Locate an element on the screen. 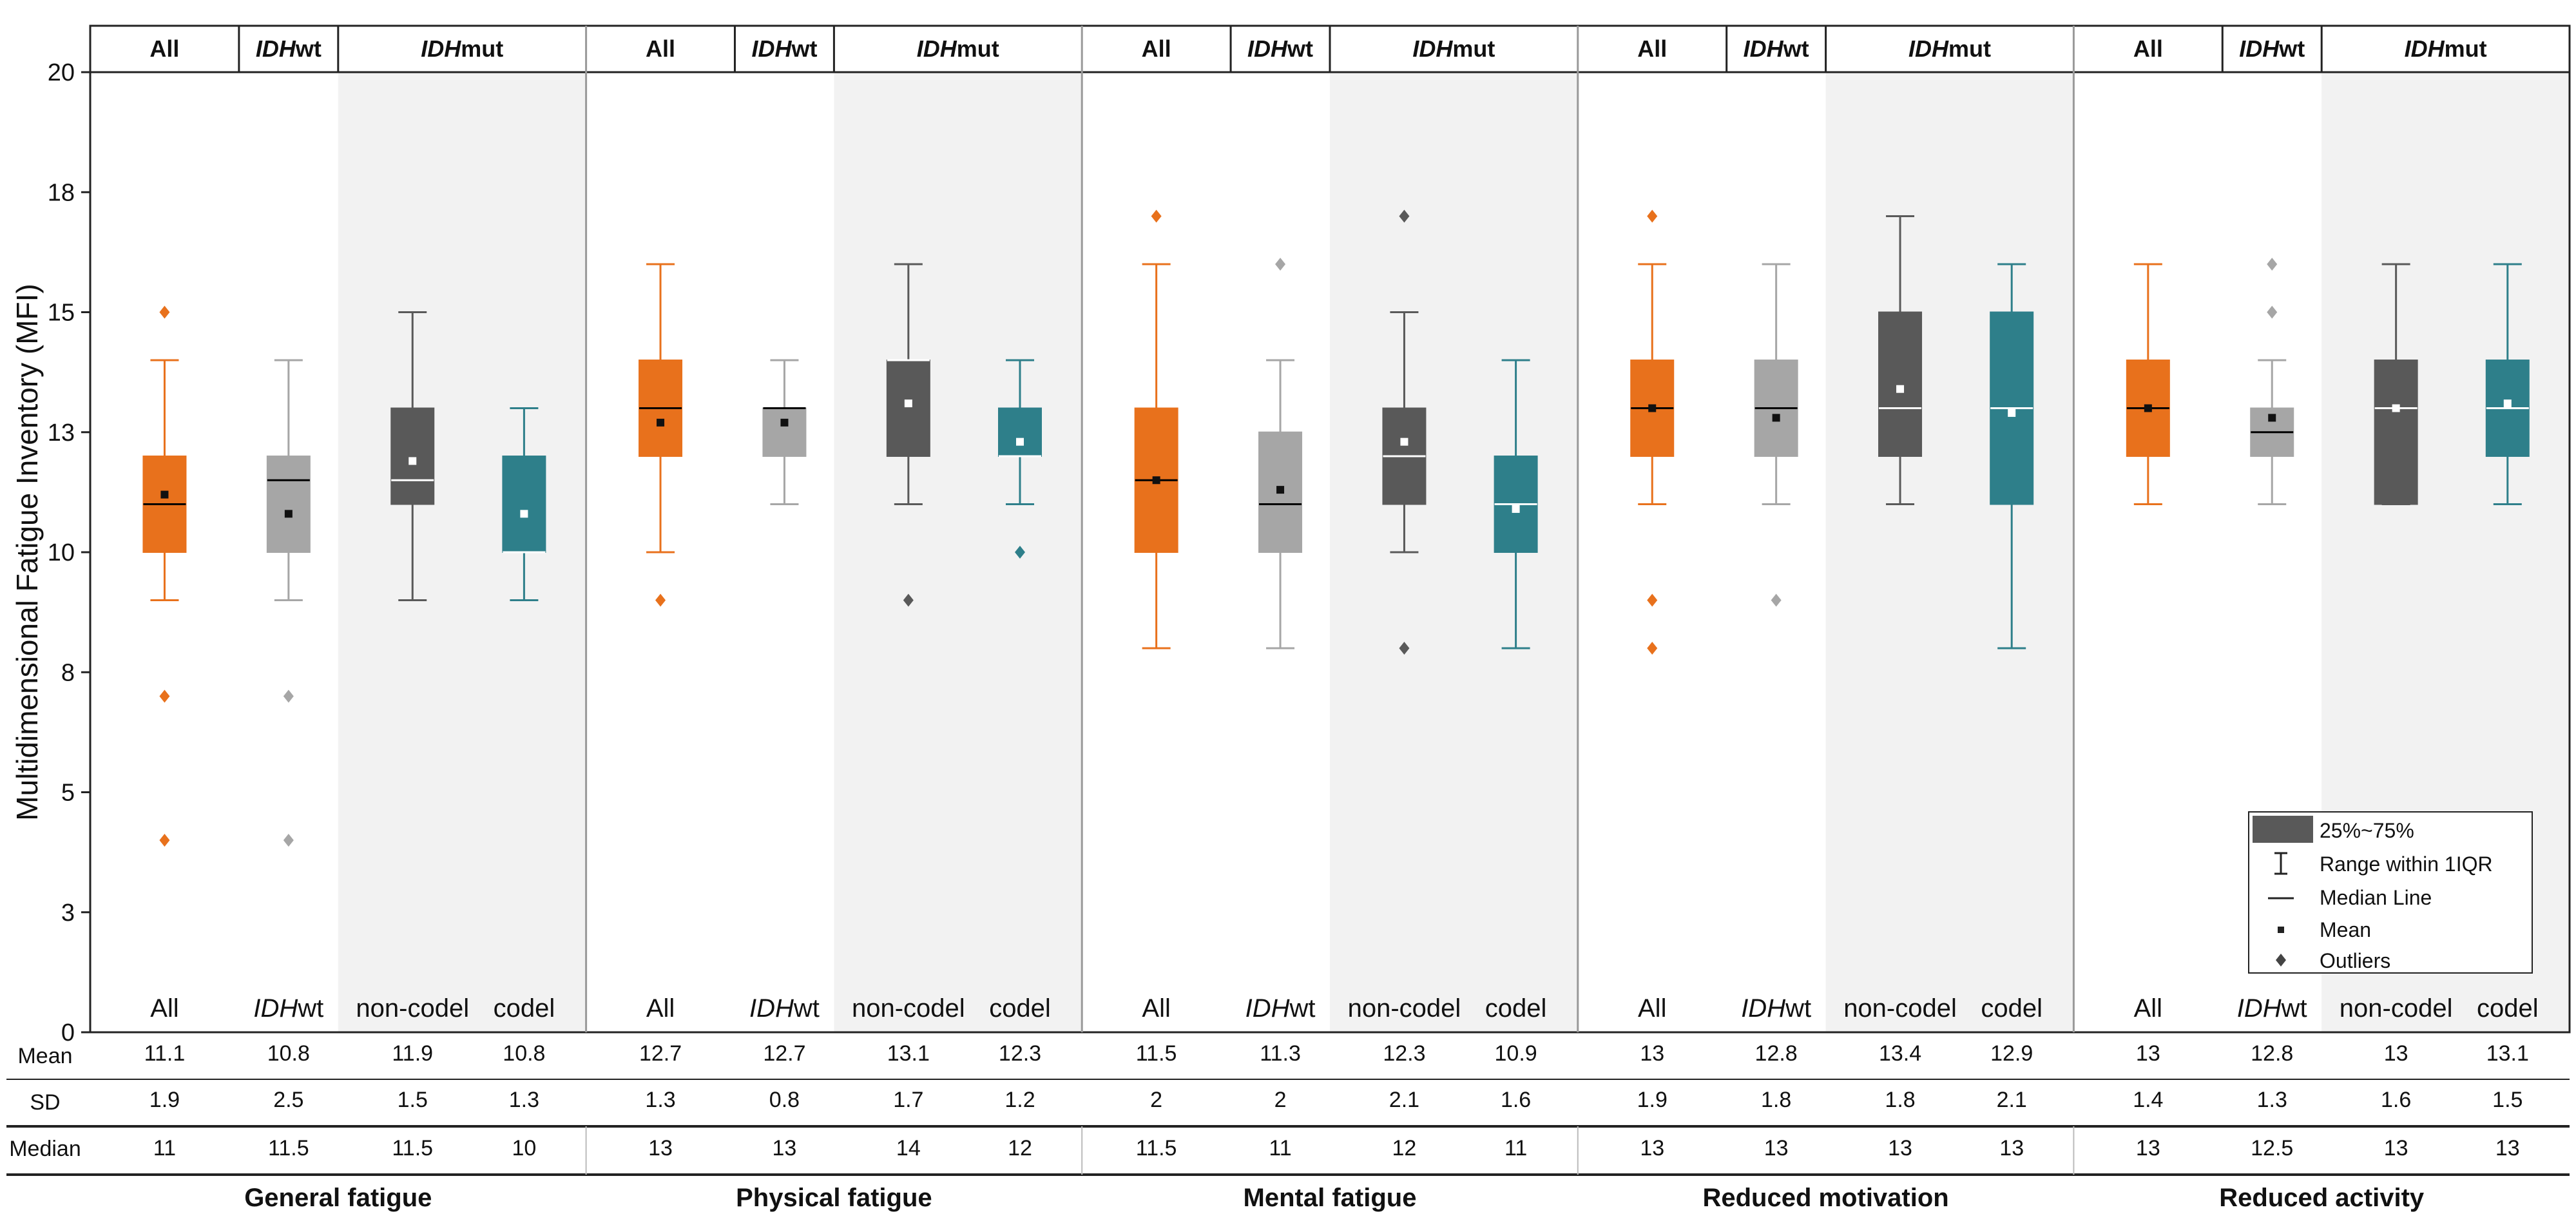 This screenshot has height=1232, width=2576. legend-outlier-symbol is located at coordinates (2281, 961).